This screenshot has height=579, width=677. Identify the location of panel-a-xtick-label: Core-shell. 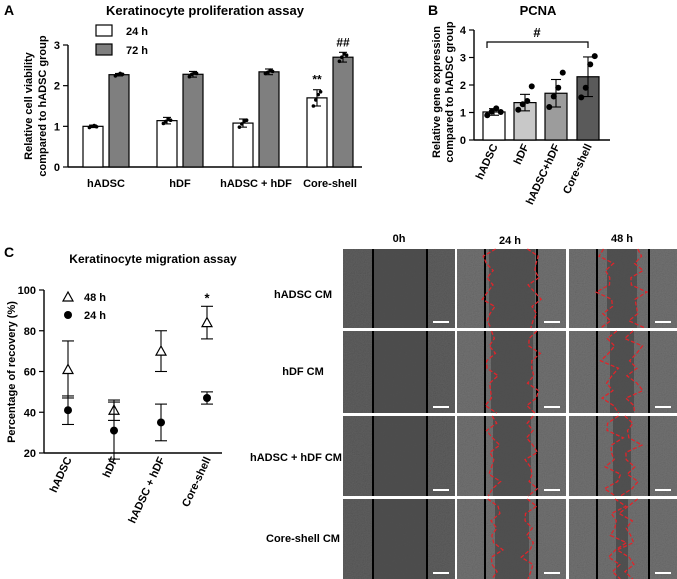
(330, 184).